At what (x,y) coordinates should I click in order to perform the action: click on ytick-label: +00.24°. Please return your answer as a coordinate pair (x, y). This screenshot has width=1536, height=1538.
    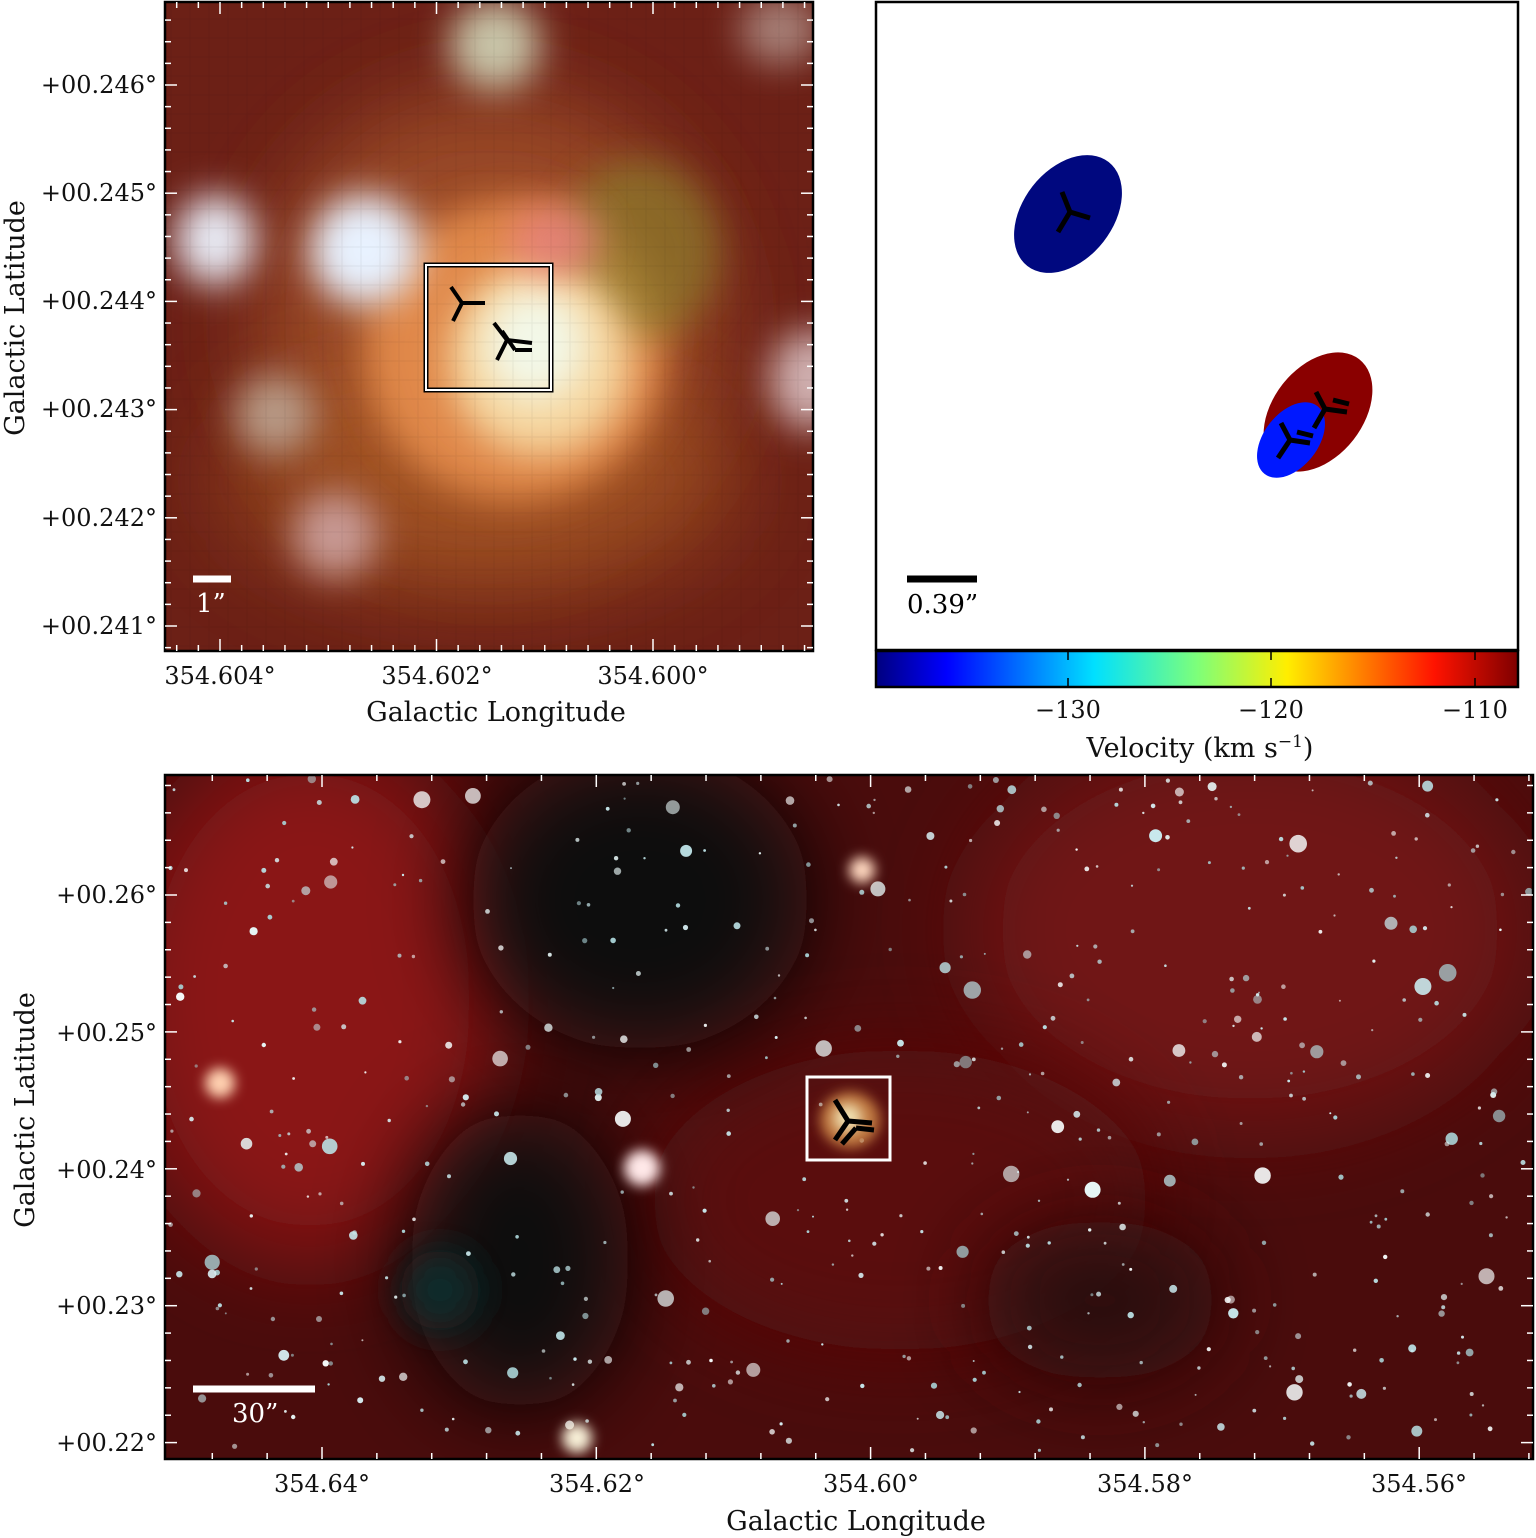
    Looking at the image, I should click on (106, 1170).